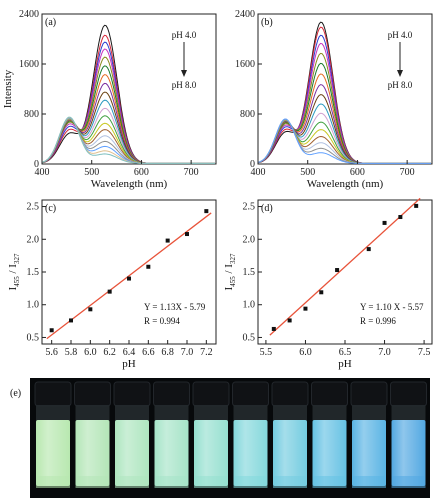 This screenshot has height=502, width=440. What do you see at coordinates (378, 321) in the screenshot?
I see `fit-r-value: R = 0.996` at bounding box center [378, 321].